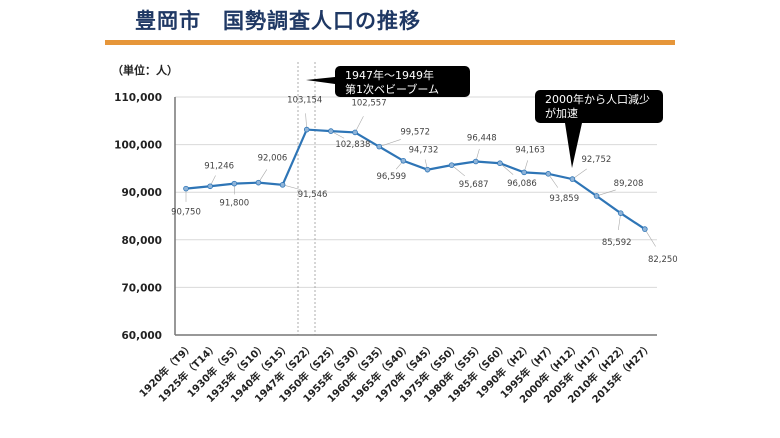 The image size is (780, 438). Describe the element at coordinates (597, 160) in the screenshot. I see `data-label: 92,752` at that location.